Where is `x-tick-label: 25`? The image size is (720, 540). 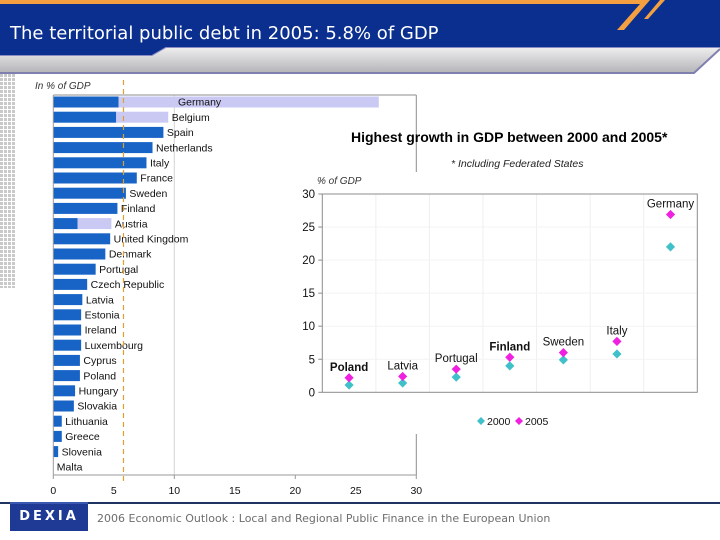
x-tick-label: 25 is located at coordinates (356, 491).